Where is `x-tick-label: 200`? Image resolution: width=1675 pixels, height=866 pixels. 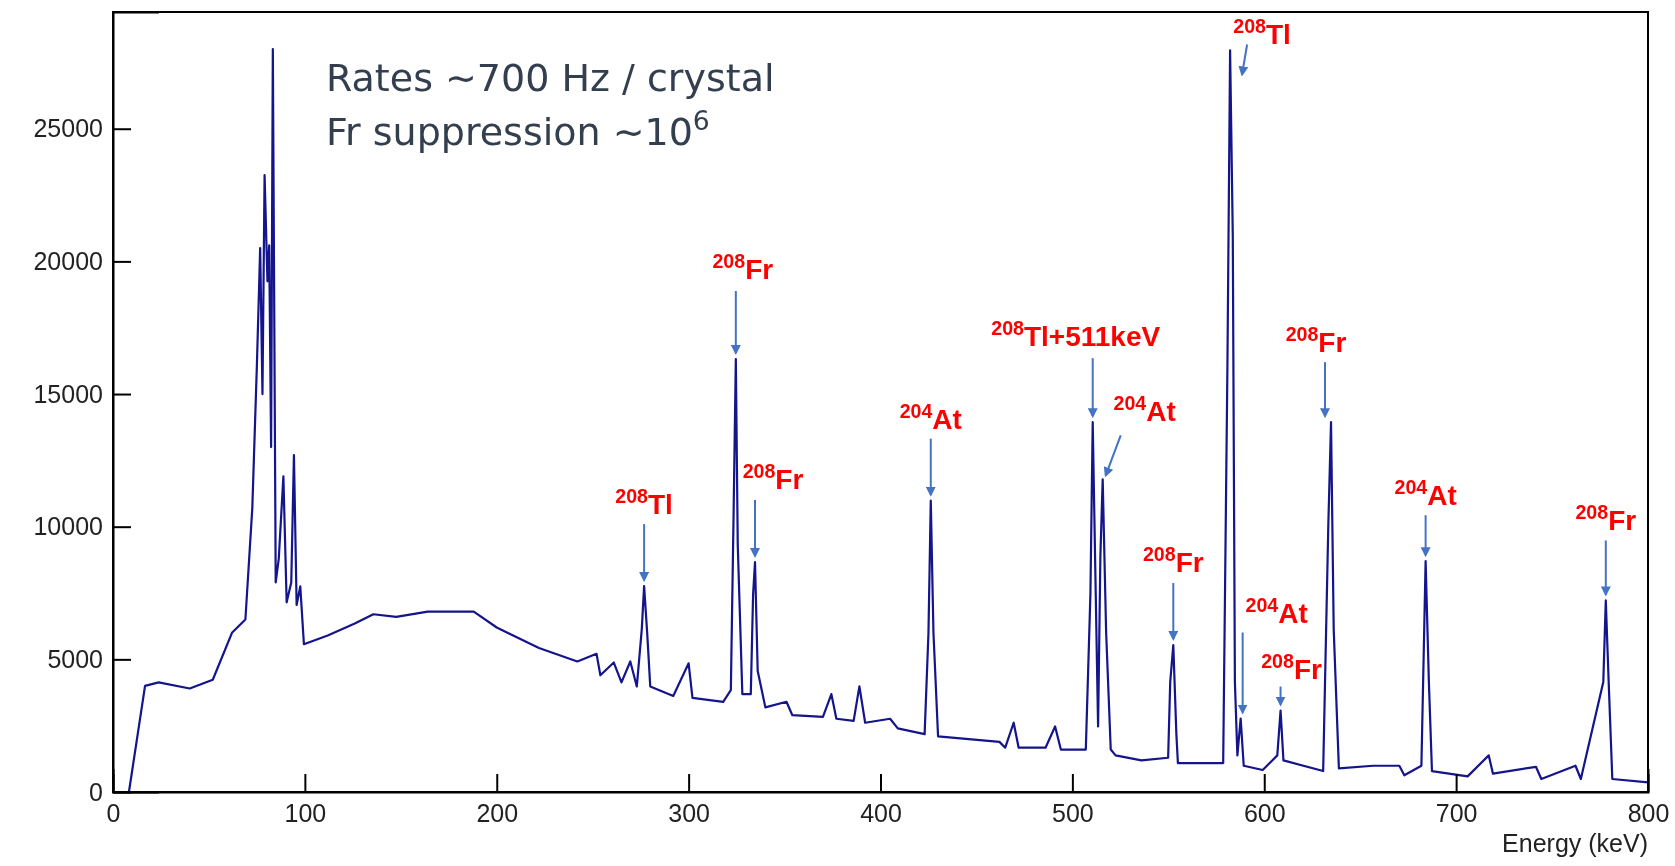 x-tick-label: 200 is located at coordinates (497, 812).